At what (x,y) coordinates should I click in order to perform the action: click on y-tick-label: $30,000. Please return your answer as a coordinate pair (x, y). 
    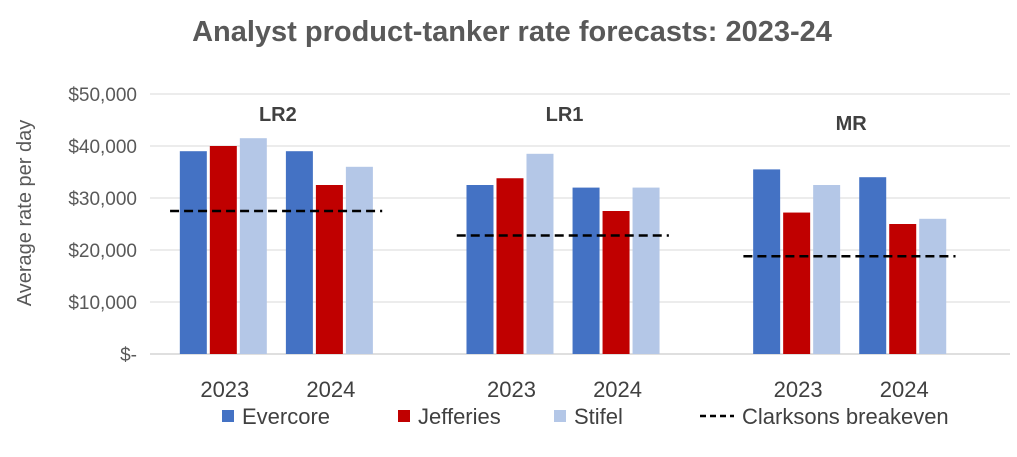
    Looking at the image, I should click on (102, 199).